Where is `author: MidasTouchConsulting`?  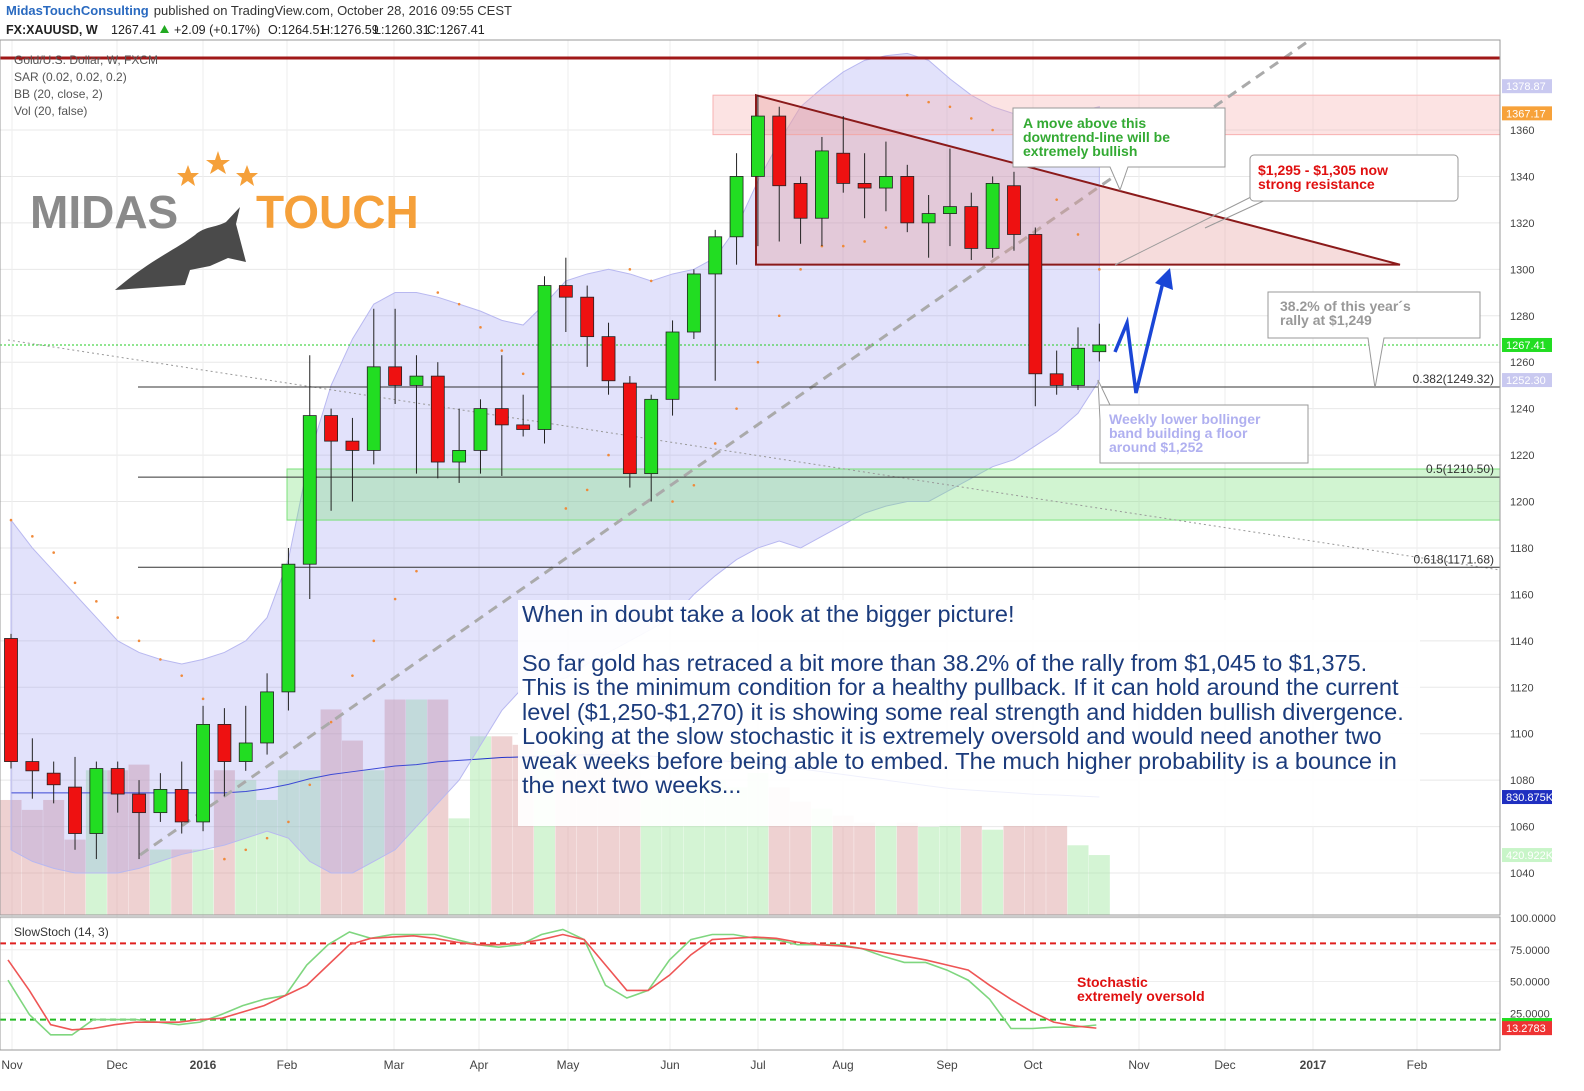
author: MidasTouchConsulting is located at coordinates (77, 10).